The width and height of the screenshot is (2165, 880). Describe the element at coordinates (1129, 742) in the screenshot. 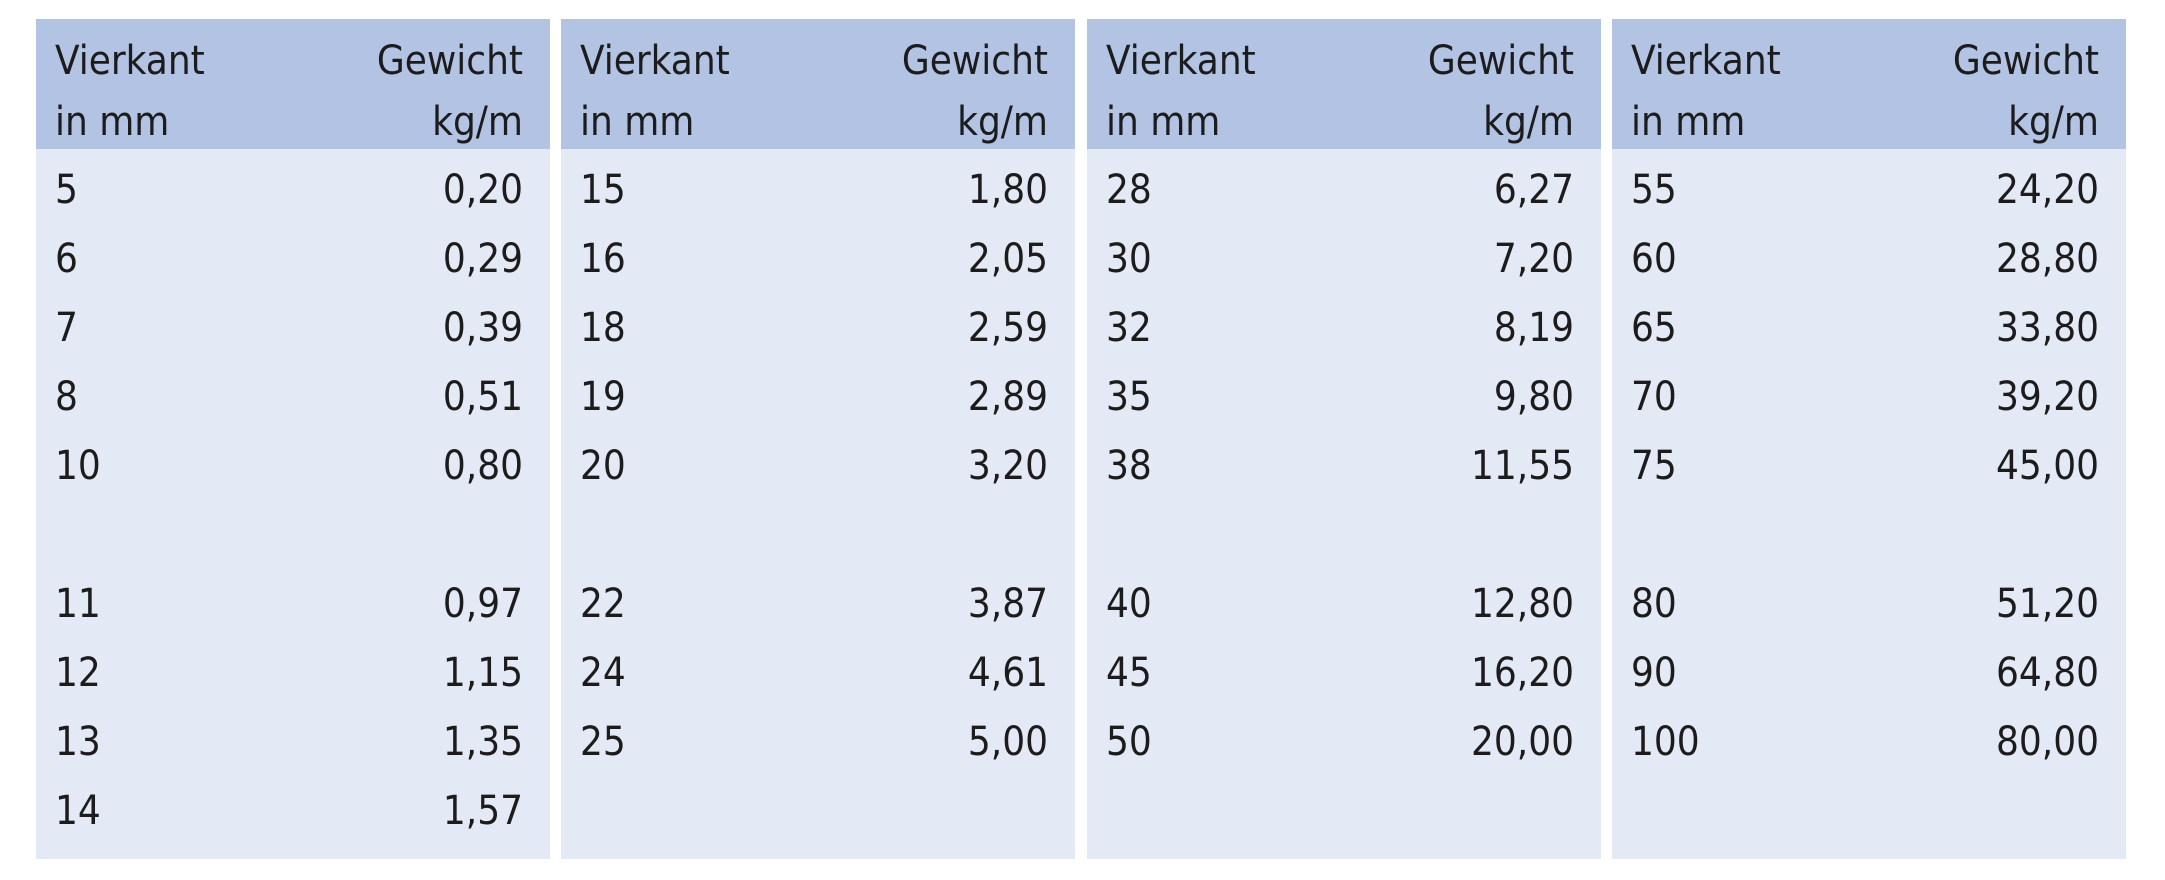

I see `size-cell: 50` at that location.